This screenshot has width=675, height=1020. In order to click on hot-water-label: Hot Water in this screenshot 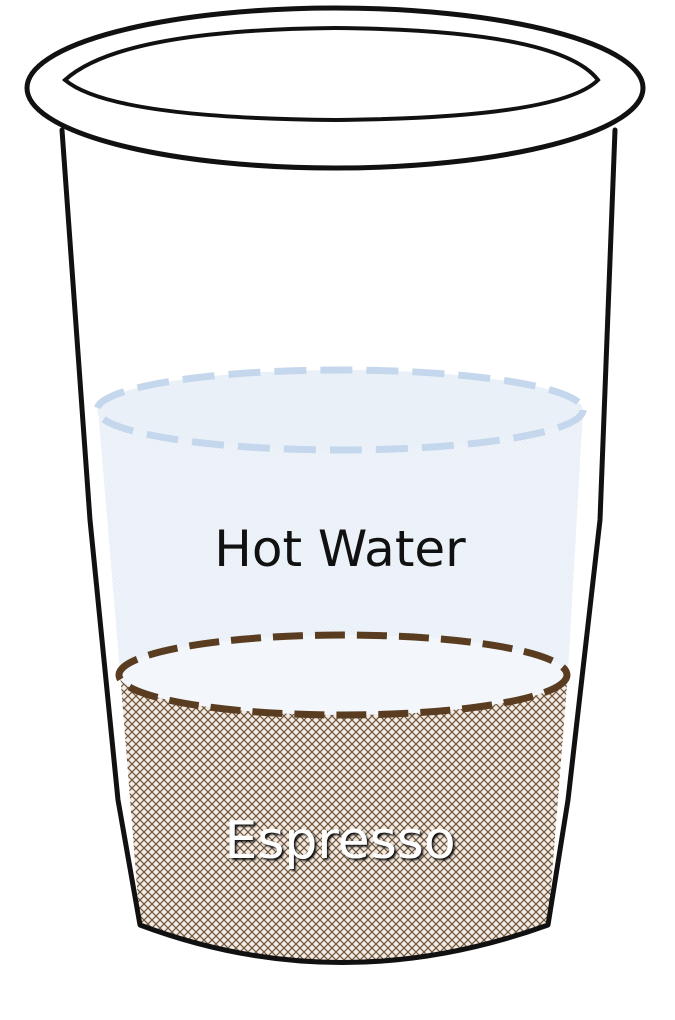, I will do `click(340, 549)`.